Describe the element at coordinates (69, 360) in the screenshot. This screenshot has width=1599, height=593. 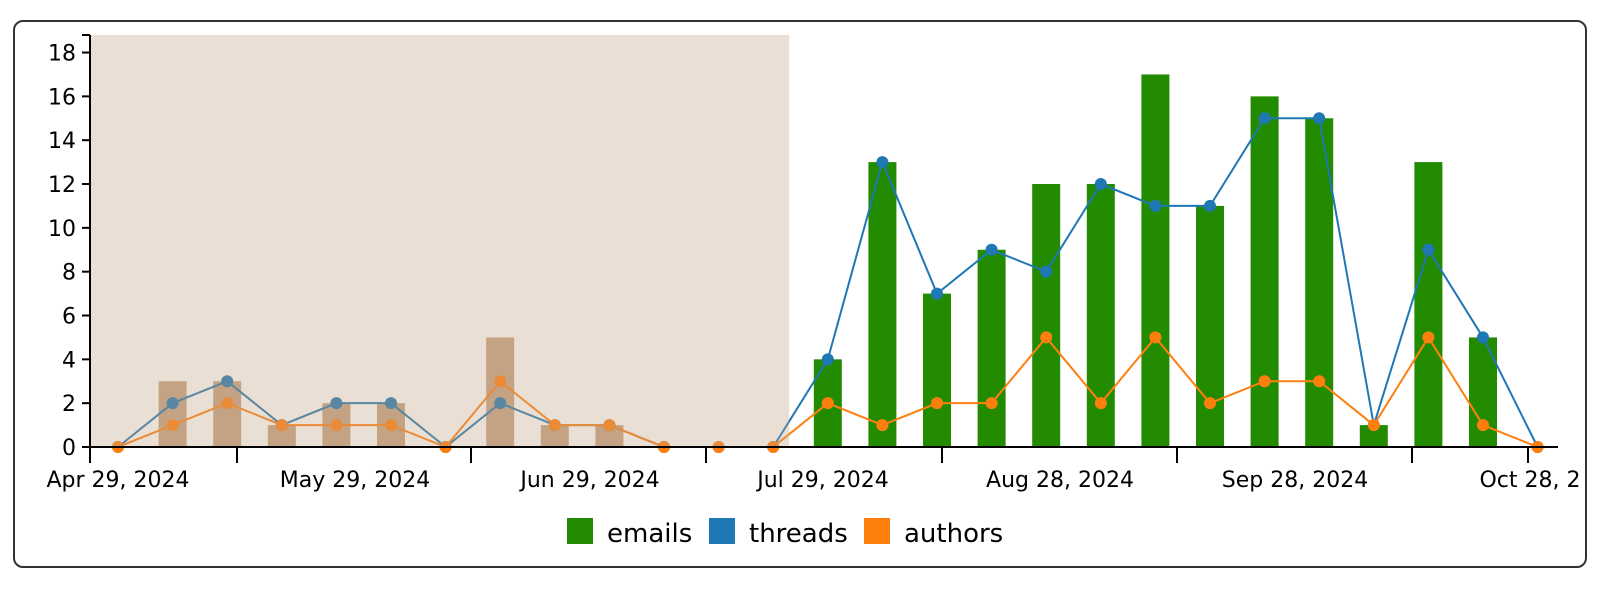
I see `y-tick-label: 4` at that location.